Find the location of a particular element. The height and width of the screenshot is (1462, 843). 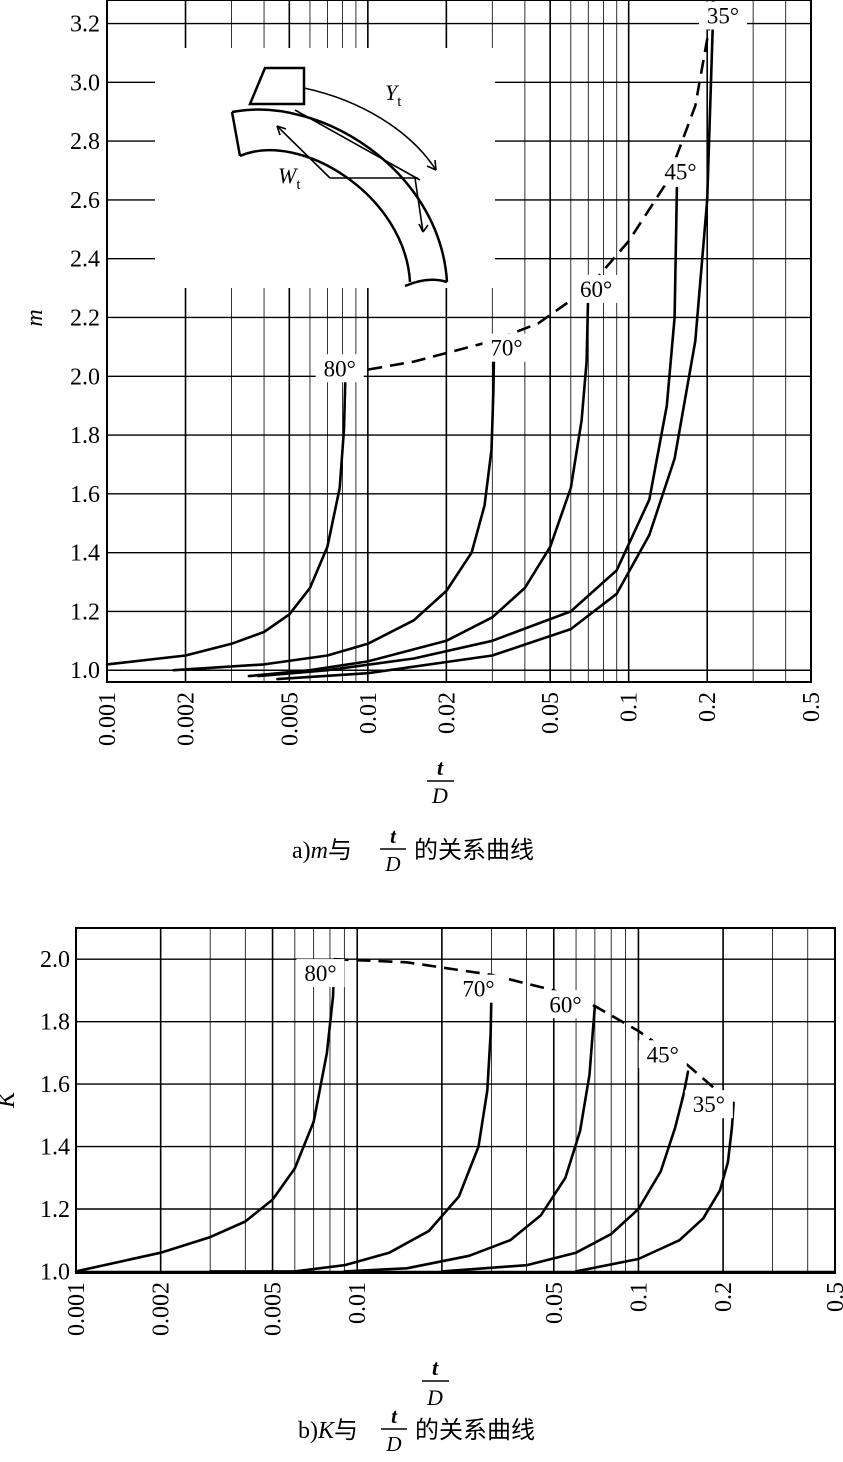

panel-b-caption-denominator: D is located at coordinates (393, 1444).